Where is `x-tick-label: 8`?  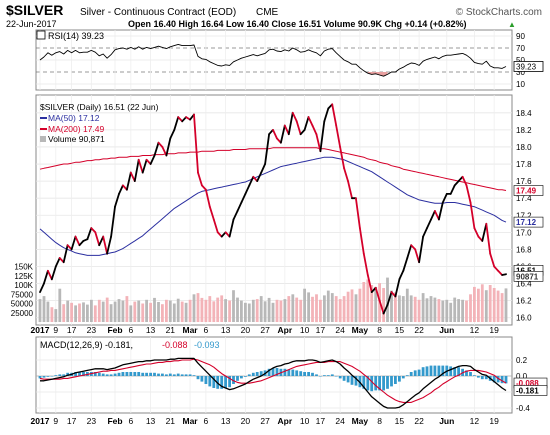
x-tick-label: 8 is located at coordinates (379, 330).